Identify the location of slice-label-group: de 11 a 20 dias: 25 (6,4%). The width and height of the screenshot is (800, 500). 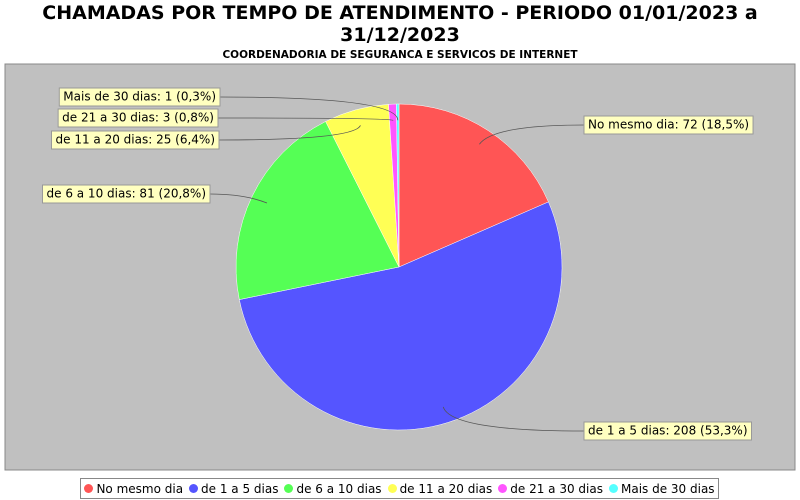
(135, 140).